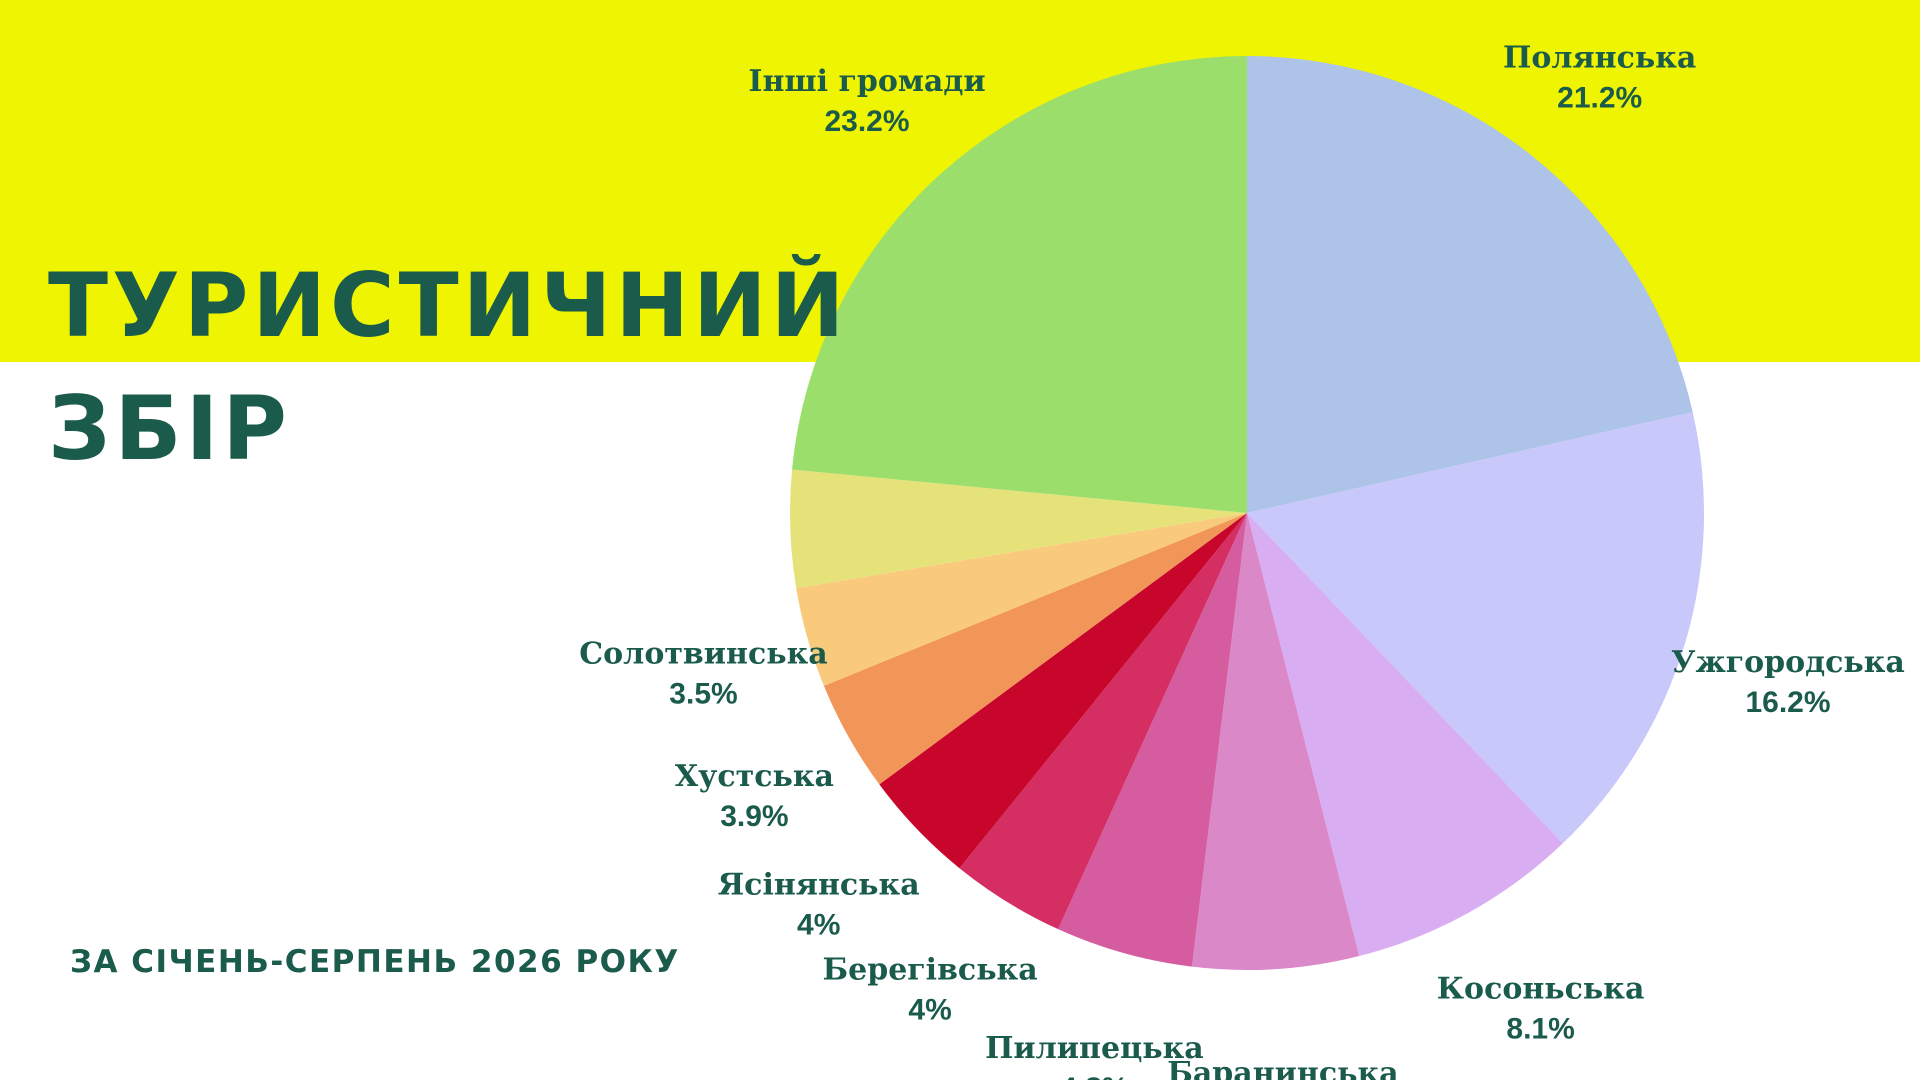  Describe the element at coordinates (169, 428) in the screenshot. I see `title-line-2: ЗБІР` at that location.